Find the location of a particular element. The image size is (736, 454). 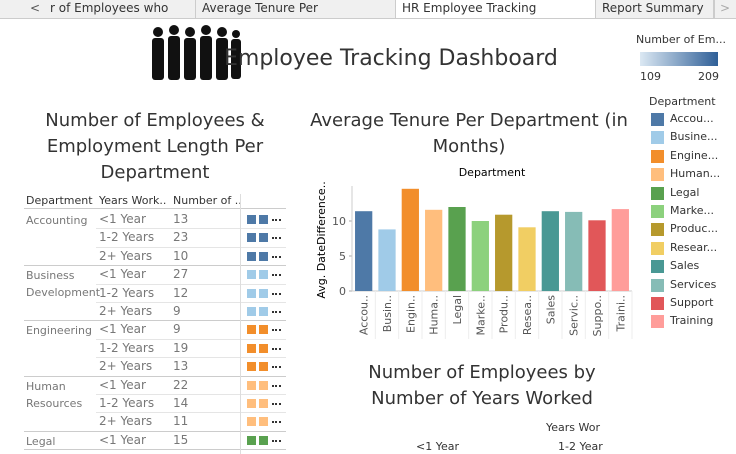

count-cell: 11 is located at coordinates (181, 421).